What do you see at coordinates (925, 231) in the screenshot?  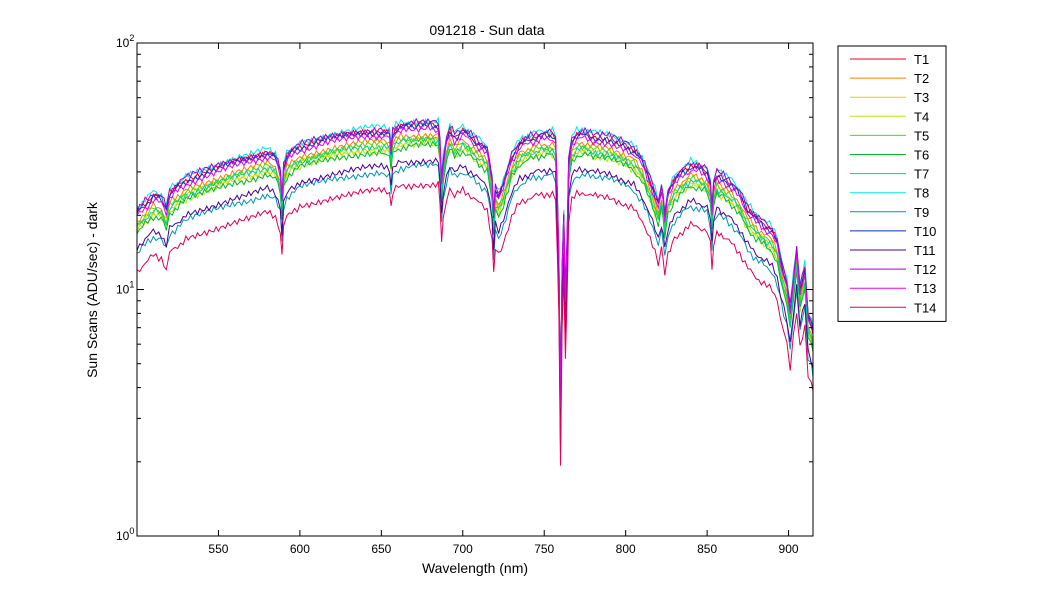 I see `legend-label: T10` at bounding box center [925, 231].